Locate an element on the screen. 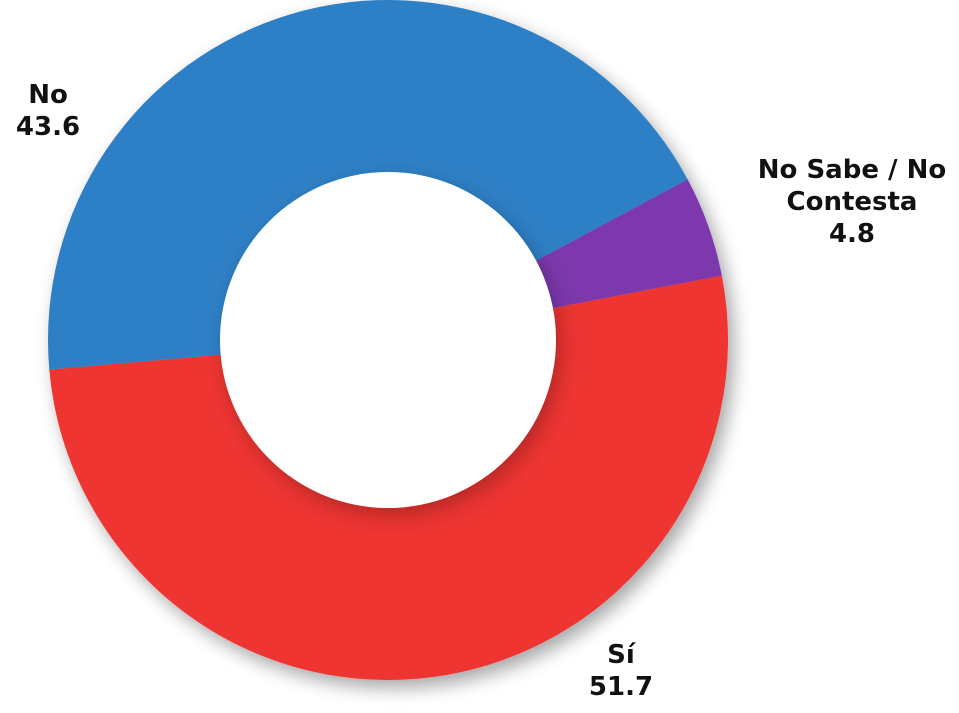 The height and width of the screenshot is (713, 959). slice-value-label: 43.6 is located at coordinates (48, 127).